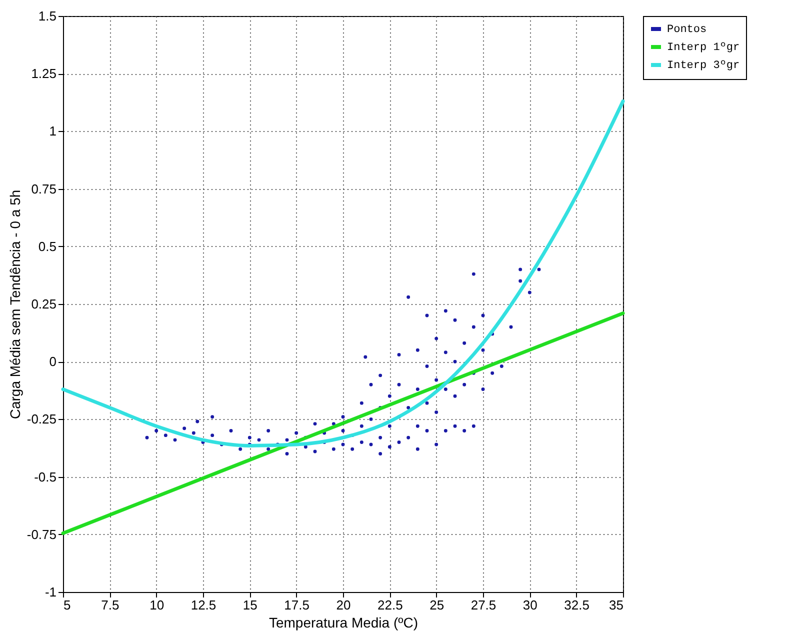  Describe the element at coordinates (390, 605) in the screenshot. I see `x-tick-label: 22.5` at that location.